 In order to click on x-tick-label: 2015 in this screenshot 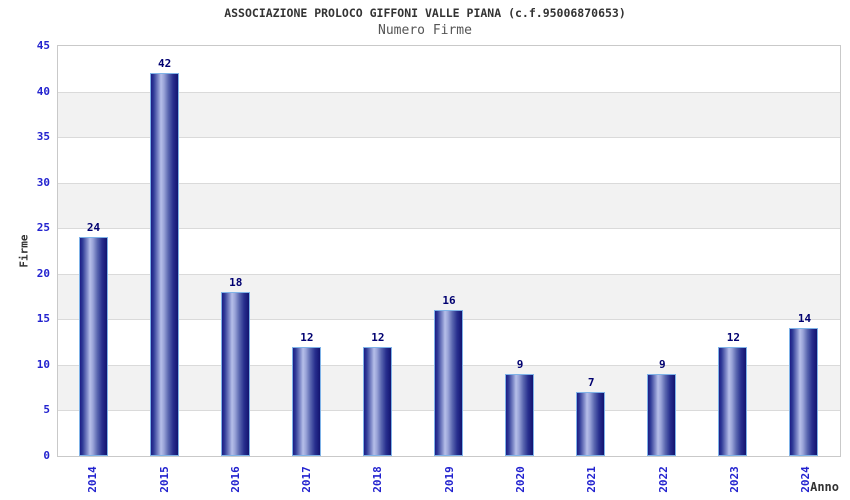, I will do `click(164, 479)`.